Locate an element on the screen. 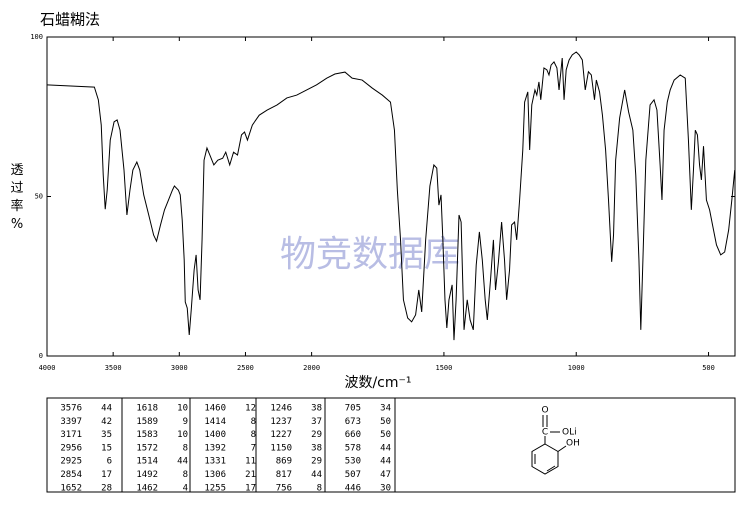 Image resolution: width=738 pixels, height=510 pixels. table-wavenumber: 1618 is located at coordinates (147, 409).